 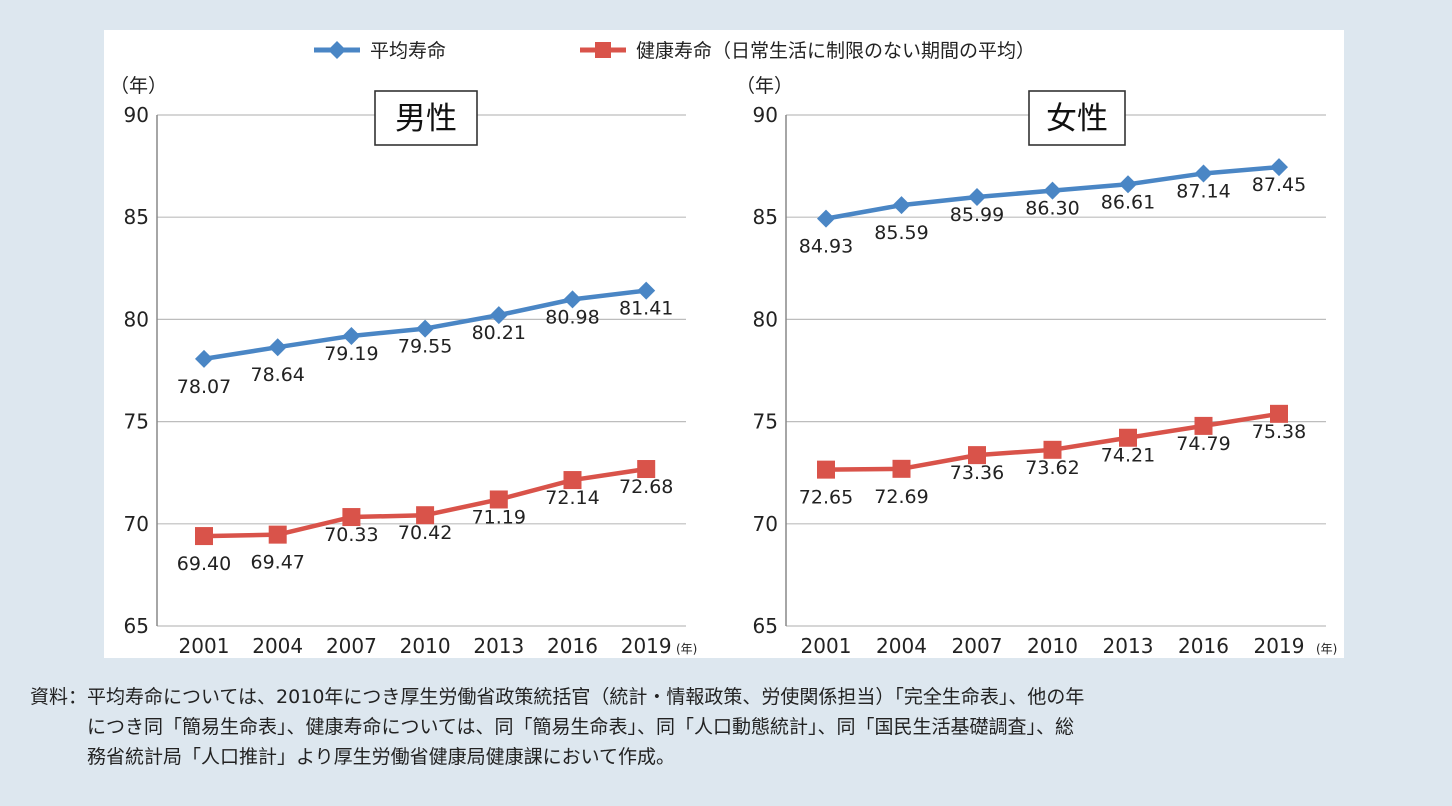 What do you see at coordinates (1279, 185) in the screenshot?
I see `data-label: 87.45` at bounding box center [1279, 185].